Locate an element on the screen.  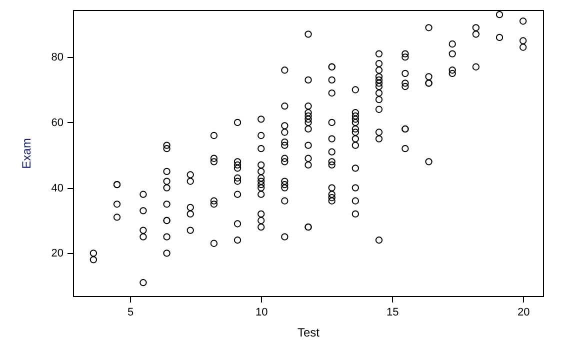
y-tick-label: 60 is located at coordinates (57, 122).